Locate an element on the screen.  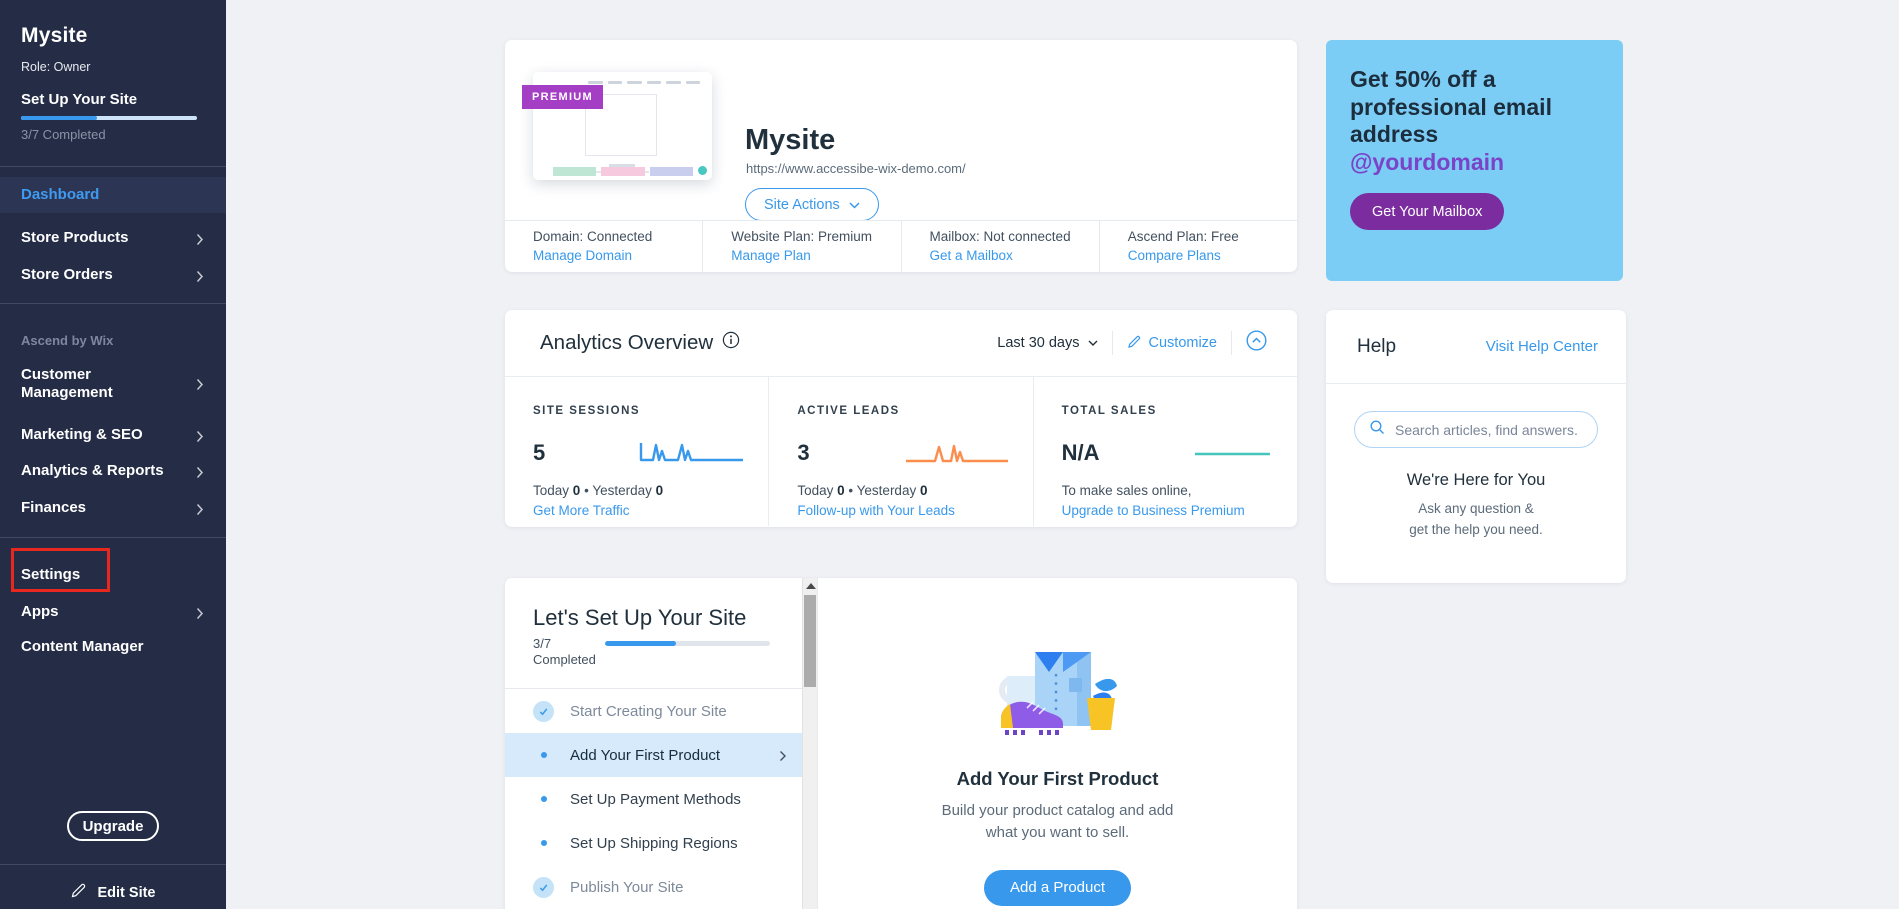
product-illustration is located at coordinates (1057, 693).